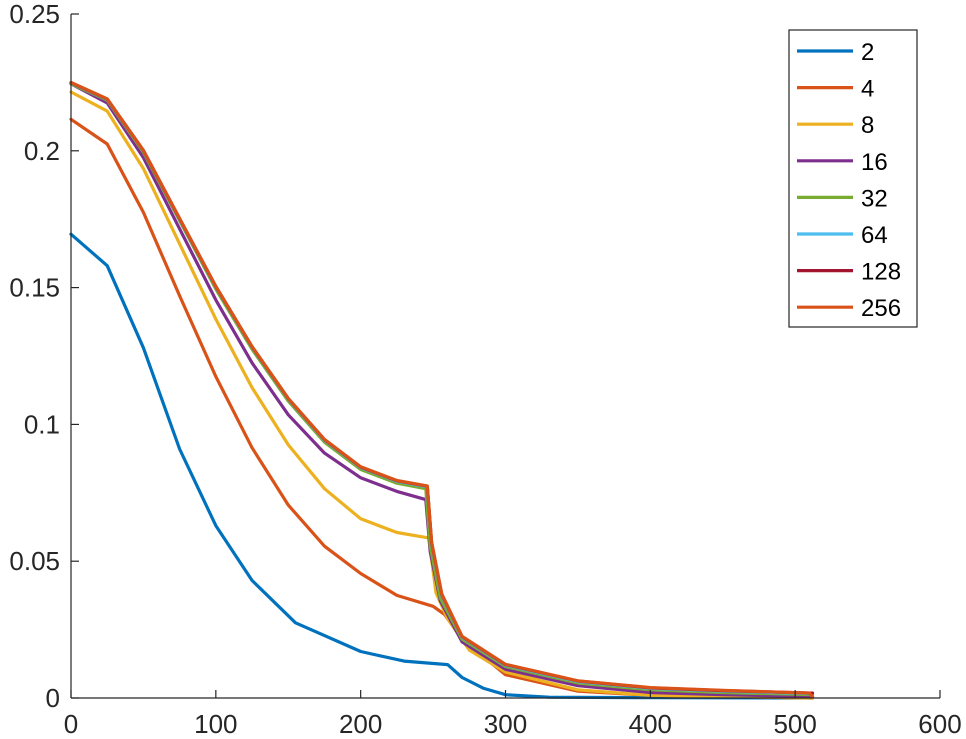  What do you see at coordinates (881, 308) in the screenshot?
I see `legend-label-256: 256` at bounding box center [881, 308].